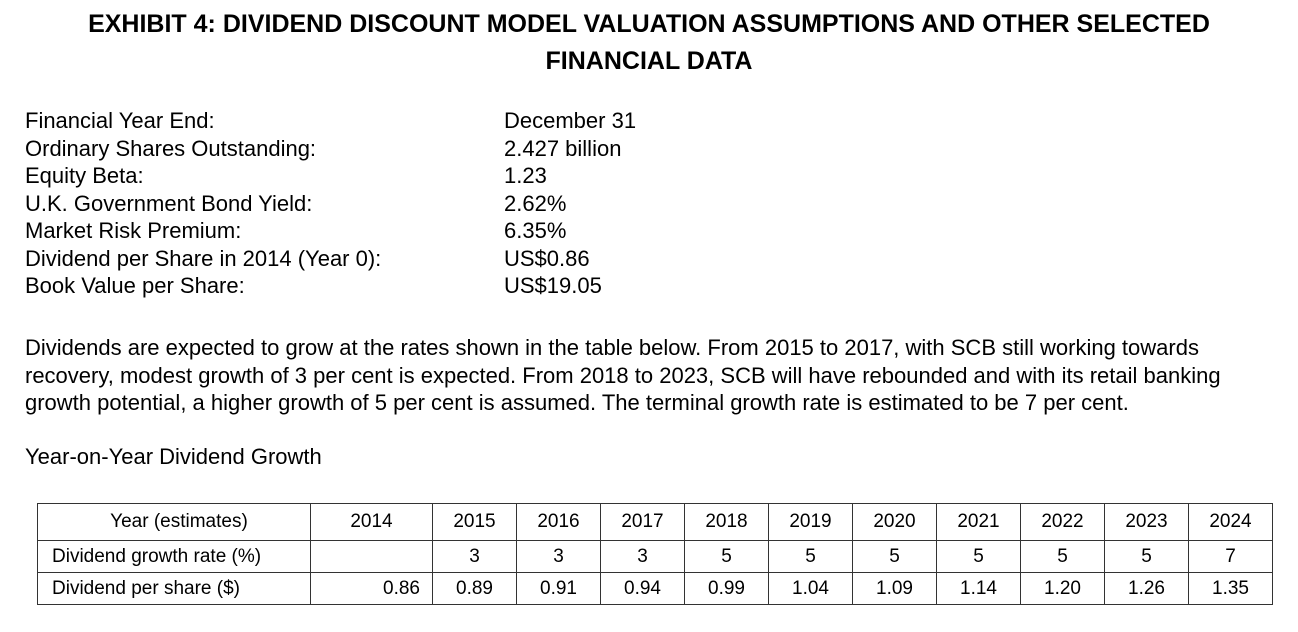 Image resolution: width=1298 pixels, height=632 pixels. Describe the element at coordinates (375, 286) in the screenshot. I see `assumption-row: Book Value per Share: US$19.05` at that location.